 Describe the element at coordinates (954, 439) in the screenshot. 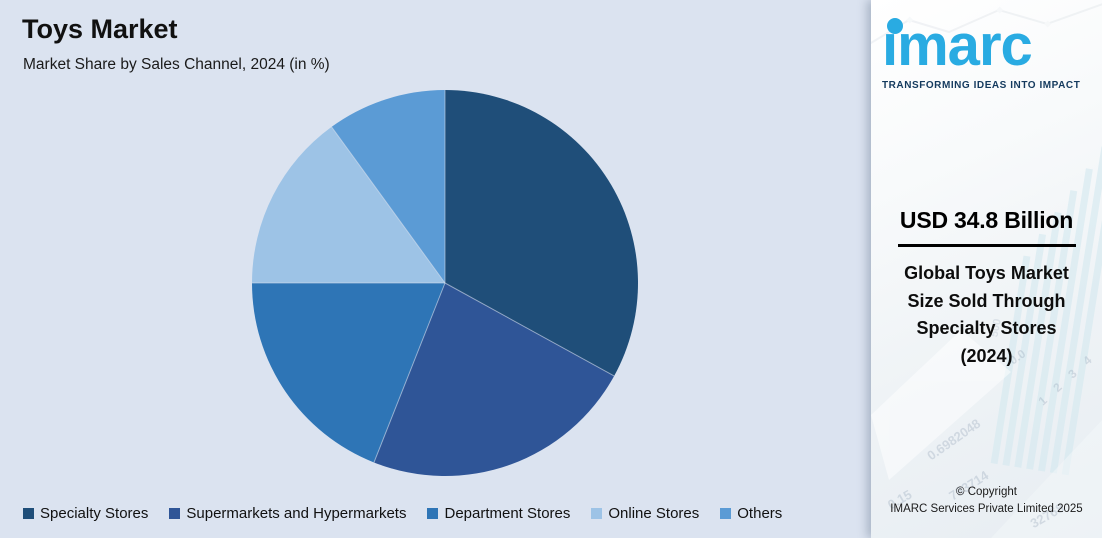

I see `watermark-number: 0.6982048` at that location.